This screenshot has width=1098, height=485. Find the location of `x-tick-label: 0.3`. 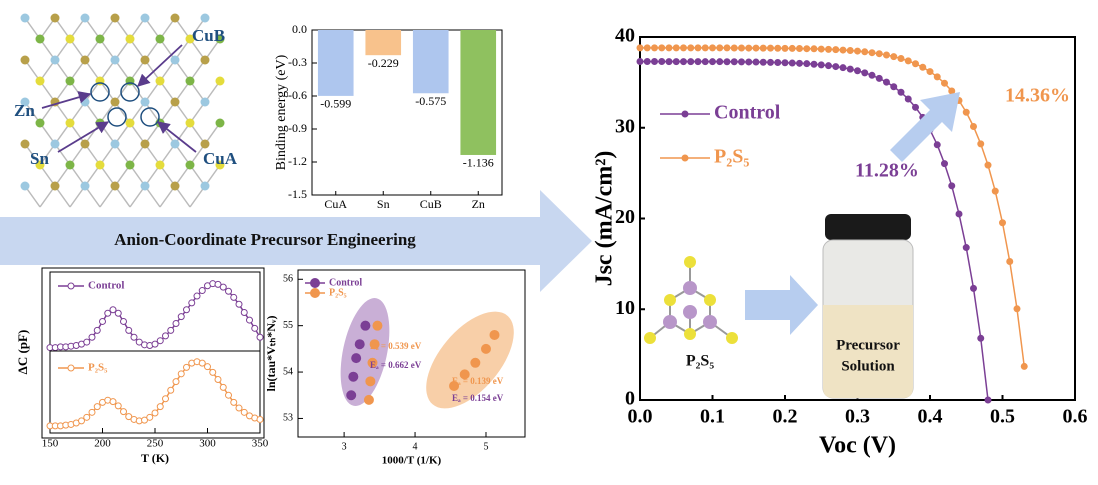

x-tick-label: 0.3 is located at coordinates (857, 417).